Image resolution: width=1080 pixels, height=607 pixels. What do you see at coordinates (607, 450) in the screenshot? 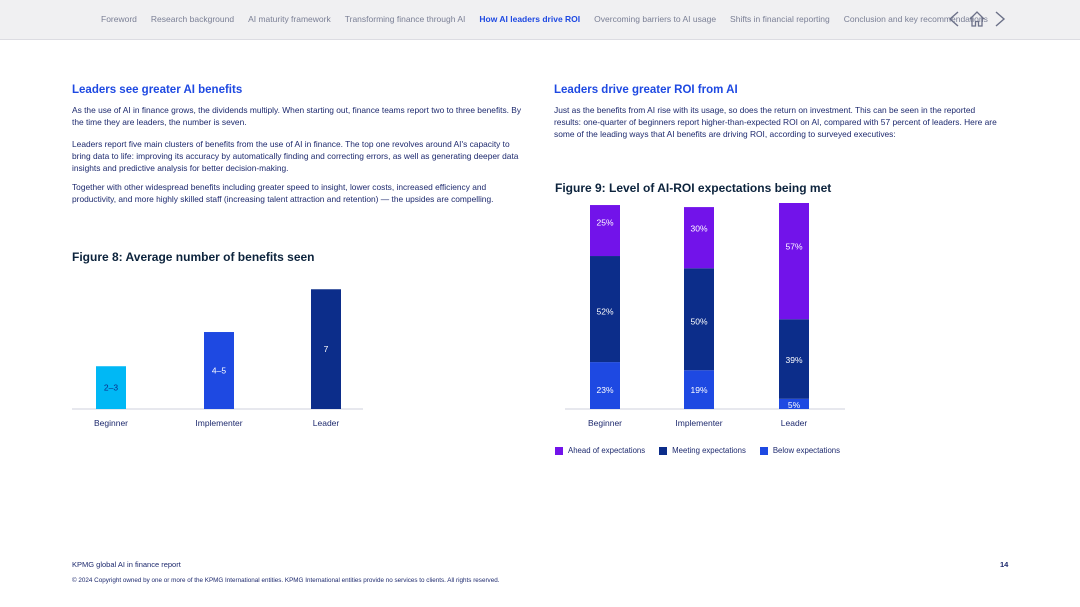
I see `legend-label: Ahead of expectations` at bounding box center [607, 450].